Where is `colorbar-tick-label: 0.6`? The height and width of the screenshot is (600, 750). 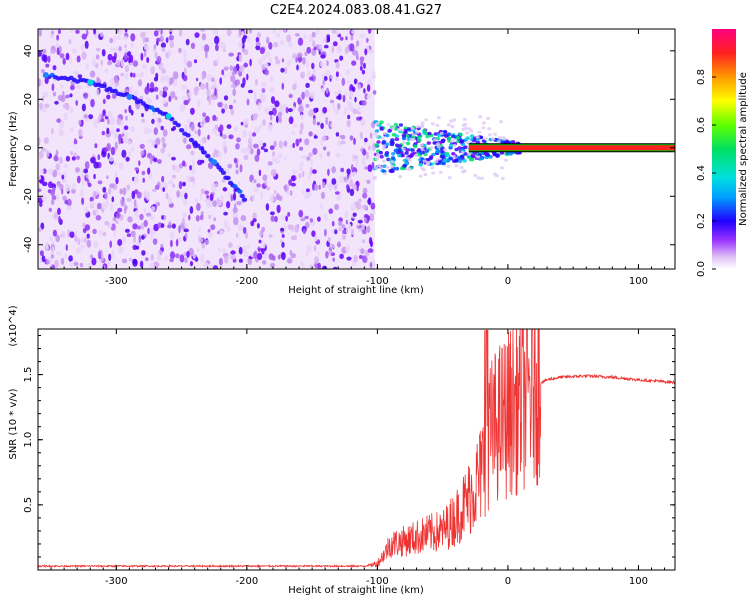 colorbar-tick-label: 0.6 is located at coordinates (701, 125).